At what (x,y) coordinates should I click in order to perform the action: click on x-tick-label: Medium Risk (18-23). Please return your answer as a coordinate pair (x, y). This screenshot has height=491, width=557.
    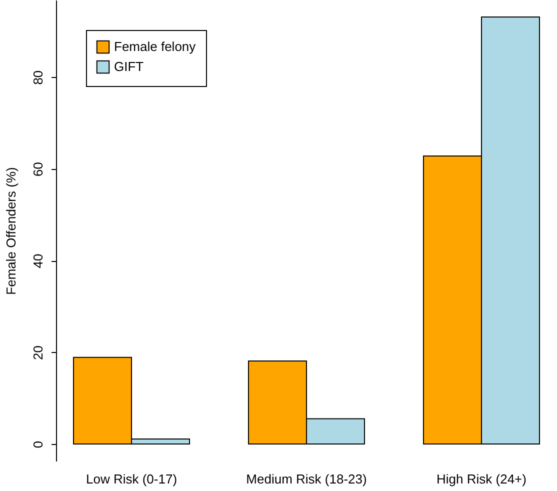
    Looking at the image, I should click on (306, 479).